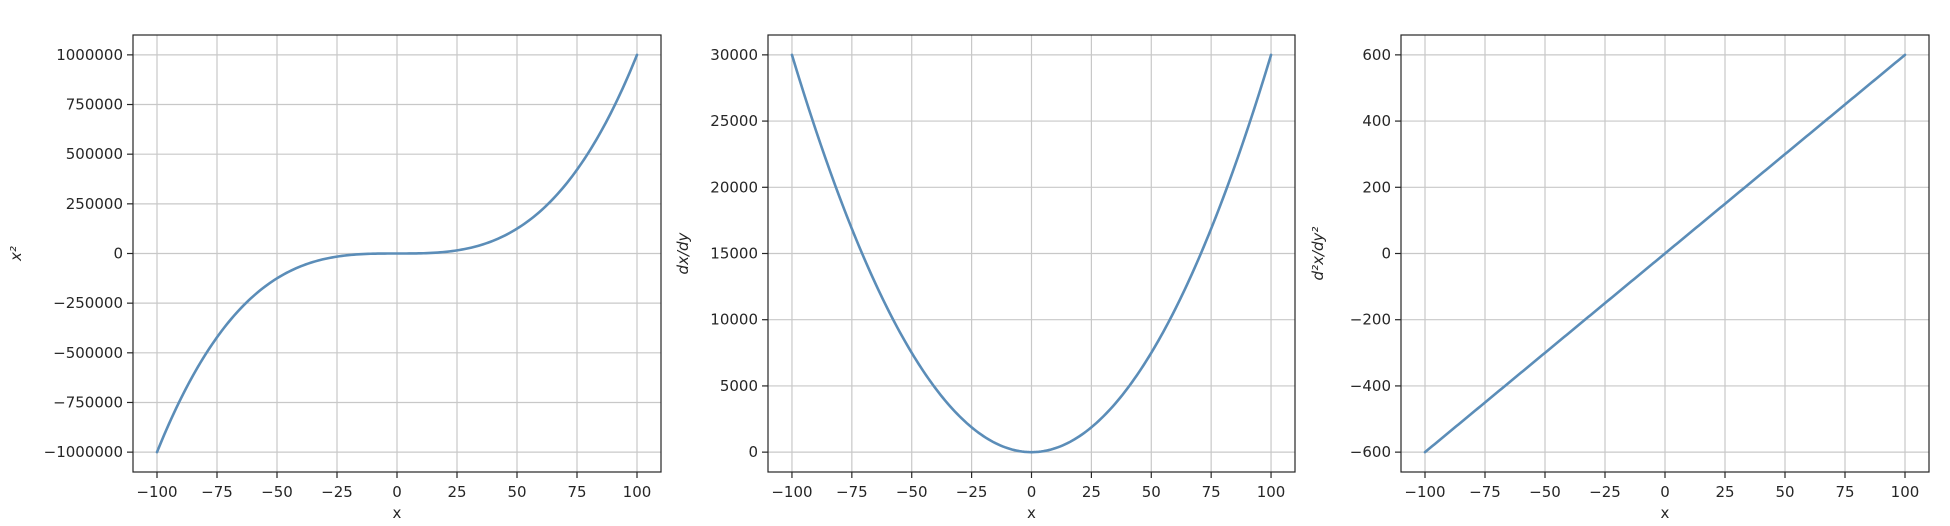 The width and height of the screenshot is (1950, 526). What do you see at coordinates (1376, 187) in the screenshot?
I see `y-tick-label: 200` at bounding box center [1376, 187].